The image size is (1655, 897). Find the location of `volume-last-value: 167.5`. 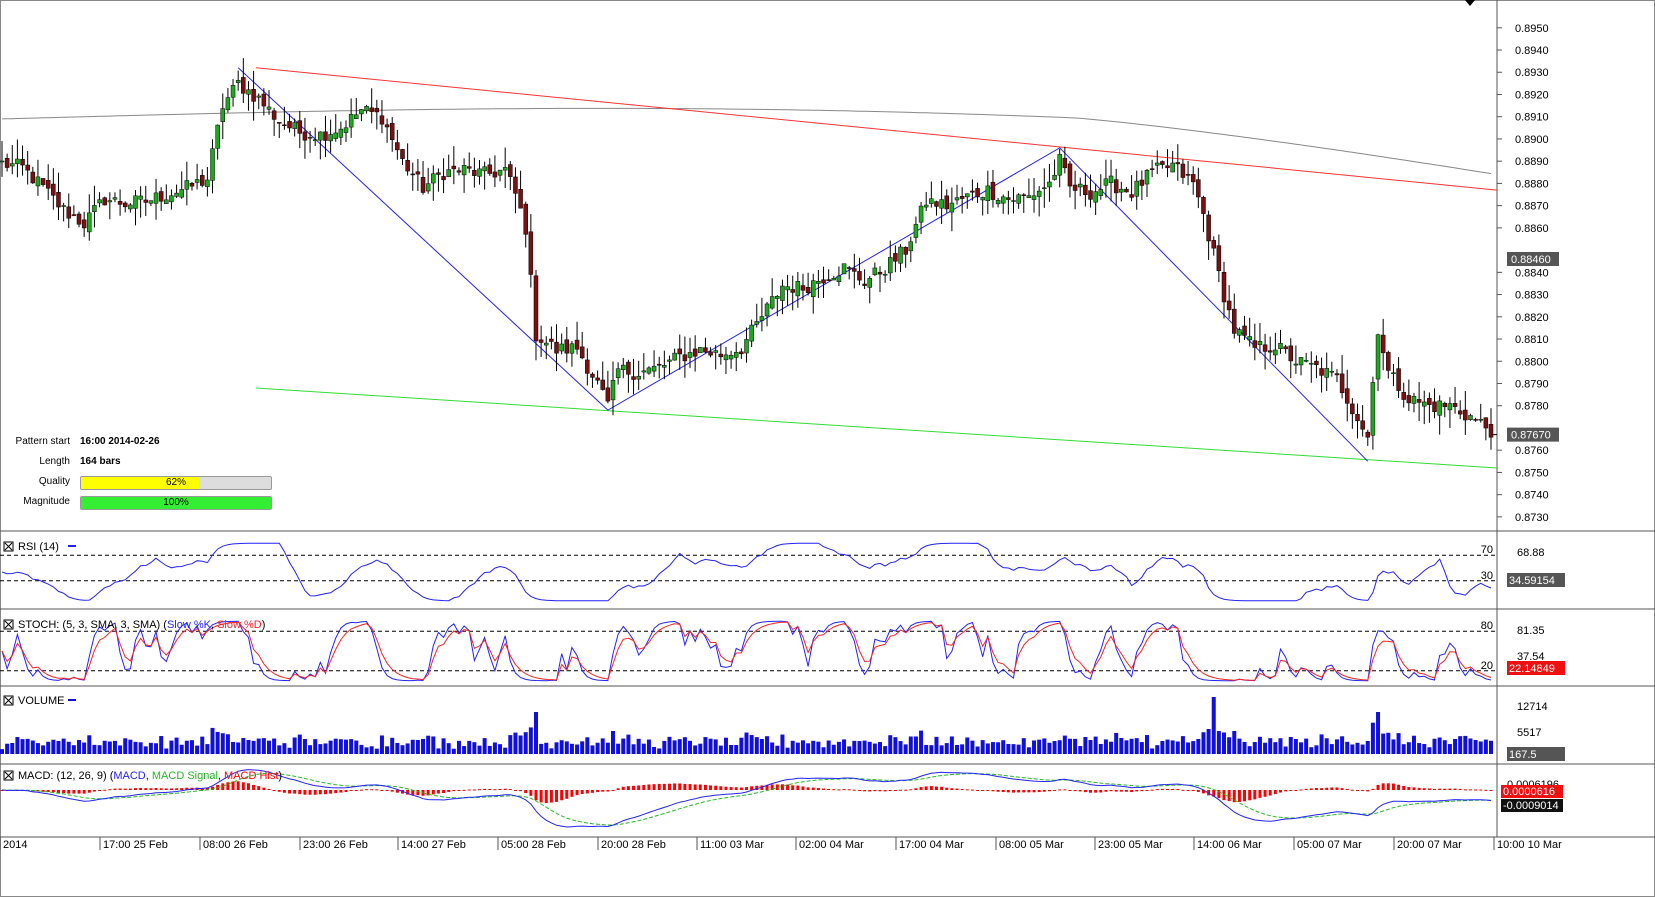

volume-last-value: 167.5 is located at coordinates (1523, 755).